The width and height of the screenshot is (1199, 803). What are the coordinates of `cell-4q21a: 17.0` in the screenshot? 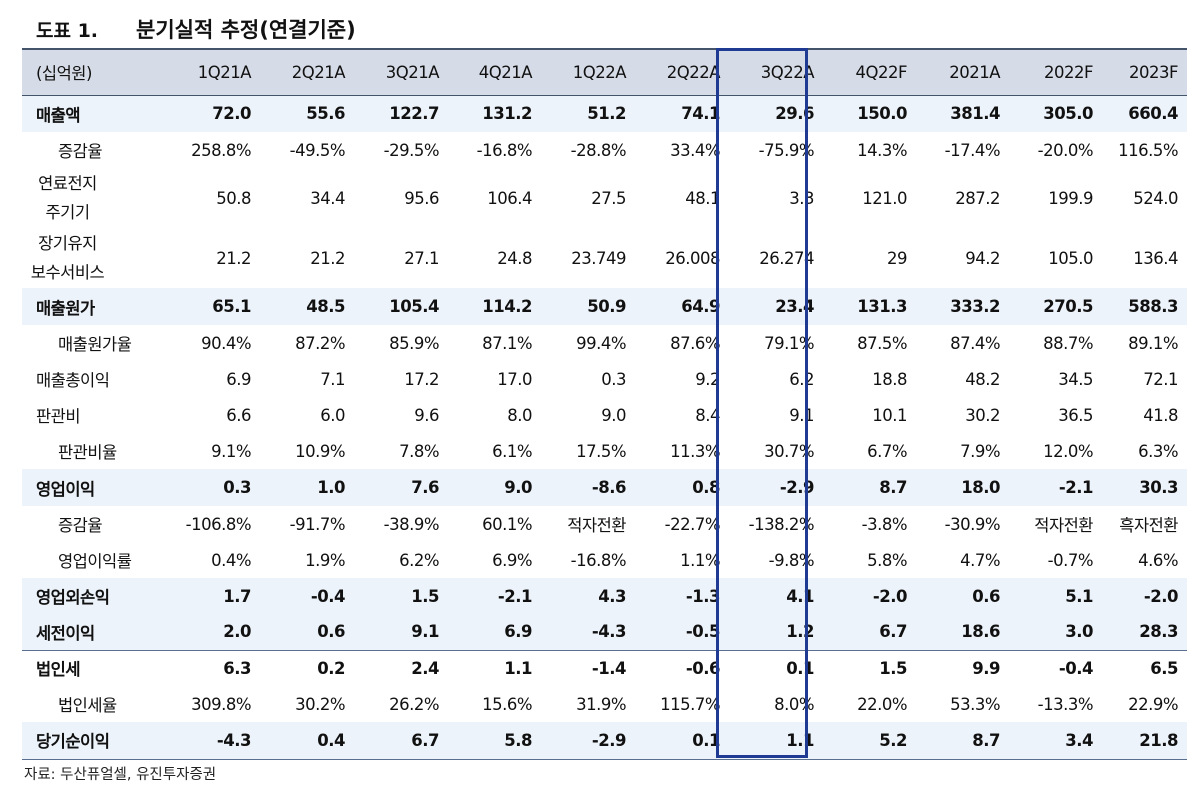 It's located at (514, 379).